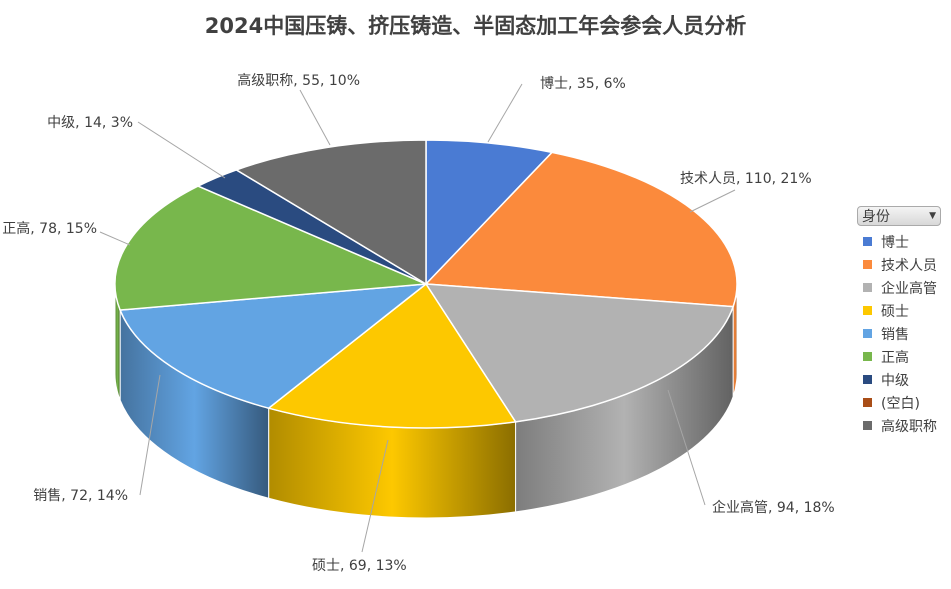 This screenshot has height=589, width=951. What do you see at coordinates (49, 228) in the screenshot?
I see `data-label: 正高, 78, 15%` at bounding box center [49, 228].